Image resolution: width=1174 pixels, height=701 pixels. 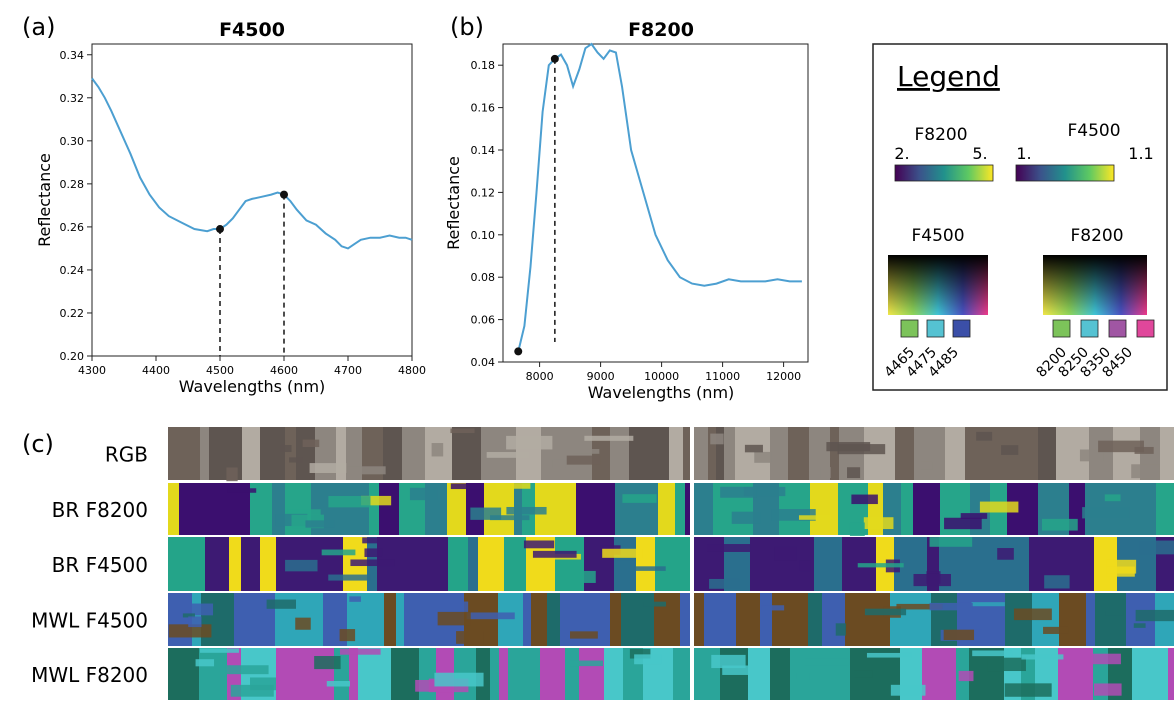 I want to click on panel-label-c: (c), so click(x=38, y=444).